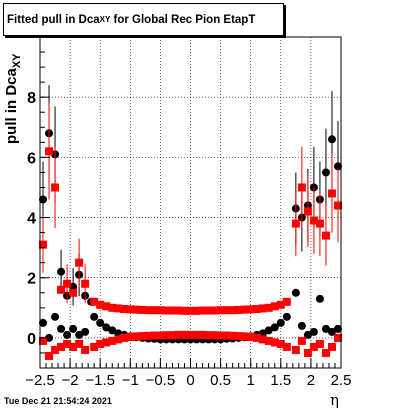 The width and height of the screenshot is (400, 409). Describe the element at coordinates (130, 380) in the screenshot. I see `x-tick-label: −1` at that location.